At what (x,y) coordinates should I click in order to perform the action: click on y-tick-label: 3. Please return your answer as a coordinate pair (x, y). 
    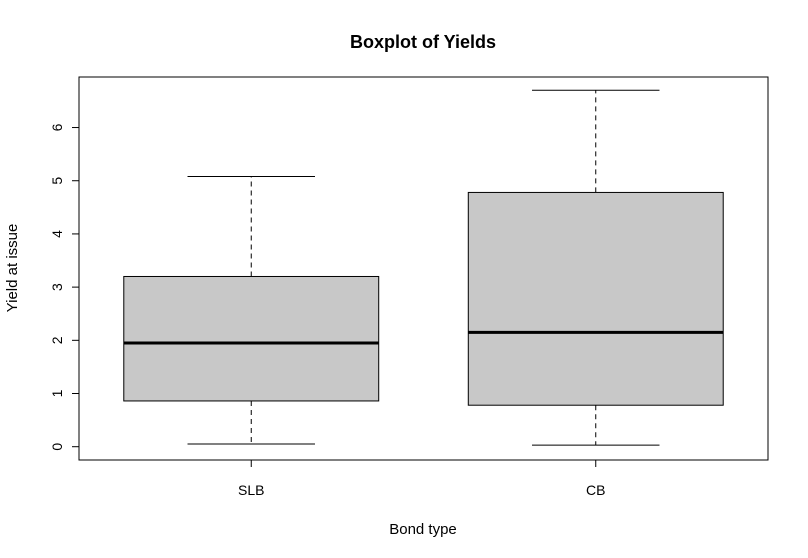
    Looking at the image, I should click on (57, 287).